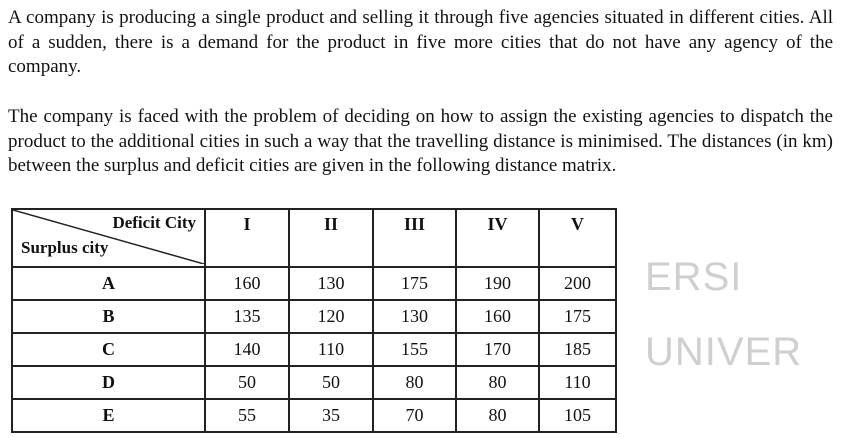 The width and height of the screenshot is (841, 438). Describe the element at coordinates (247, 415) in the screenshot. I see `distance-cell: 55` at that location.